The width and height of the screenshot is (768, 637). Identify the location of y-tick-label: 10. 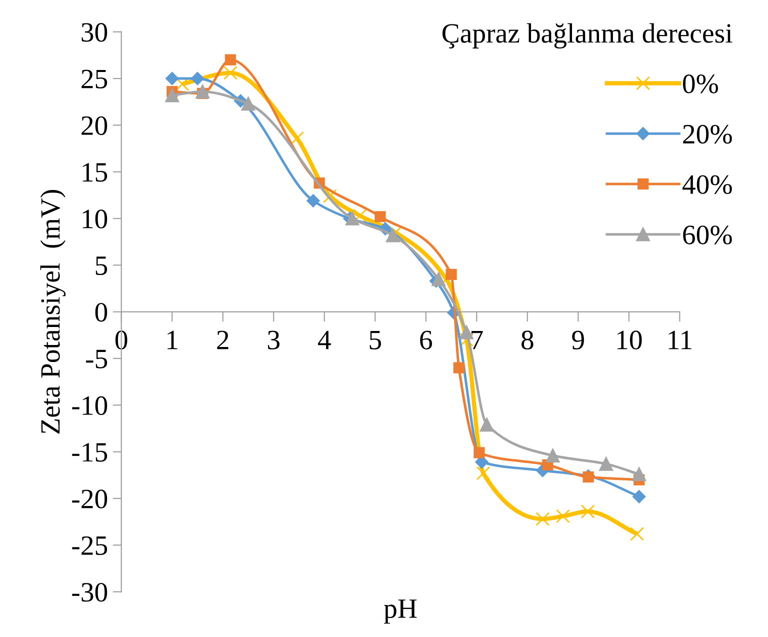
(95, 219).